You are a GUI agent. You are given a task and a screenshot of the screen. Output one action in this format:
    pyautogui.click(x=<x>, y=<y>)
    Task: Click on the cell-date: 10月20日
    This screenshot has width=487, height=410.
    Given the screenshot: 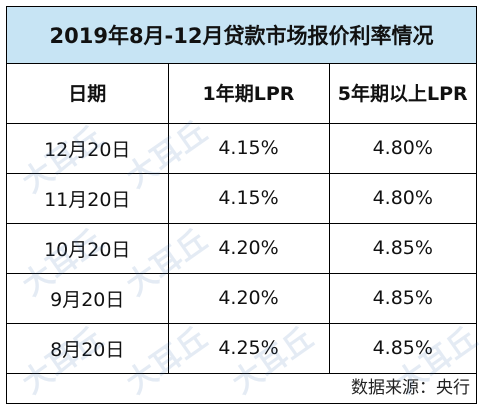 What is the action you would take?
    pyautogui.click(x=88, y=248)
    